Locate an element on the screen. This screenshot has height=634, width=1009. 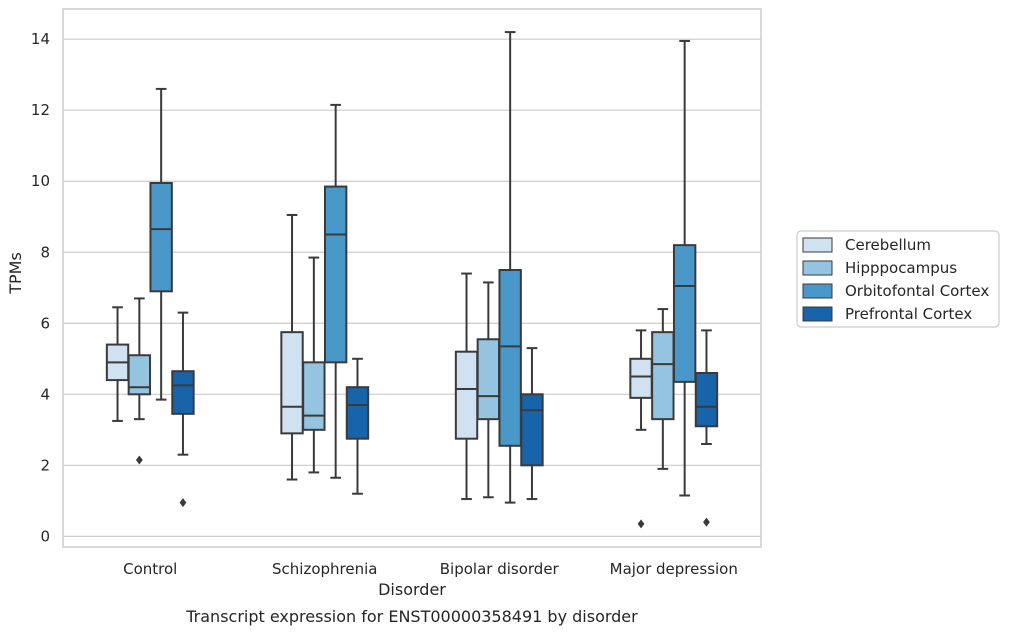
x-tick-label: Schizophrenia is located at coordinates (324, 569).